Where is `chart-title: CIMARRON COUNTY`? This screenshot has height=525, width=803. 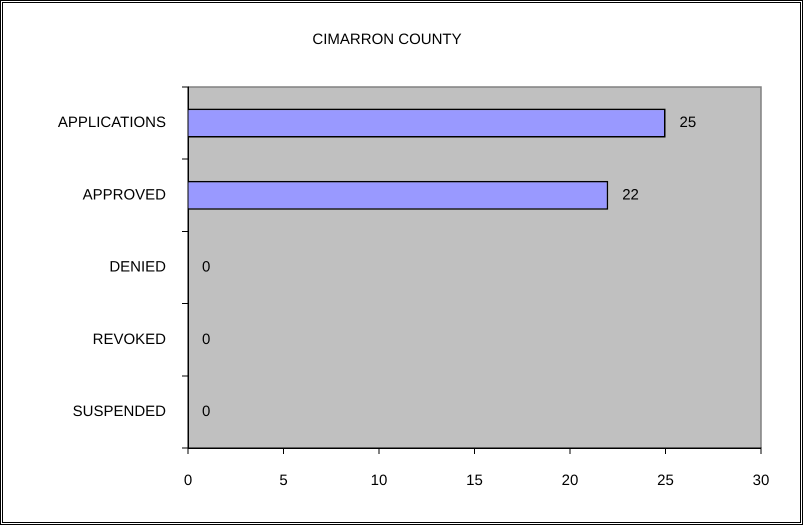 chart-title: CIMARRON COUNTY is located at coordinates (387, 39).